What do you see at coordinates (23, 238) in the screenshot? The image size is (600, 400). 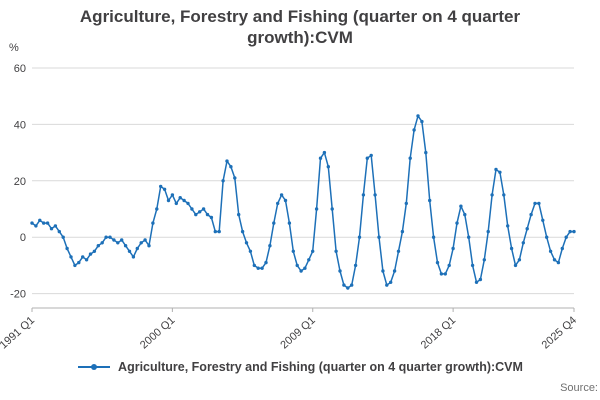 I see `y-tick-label: 0` at bounding box center [23, 238].